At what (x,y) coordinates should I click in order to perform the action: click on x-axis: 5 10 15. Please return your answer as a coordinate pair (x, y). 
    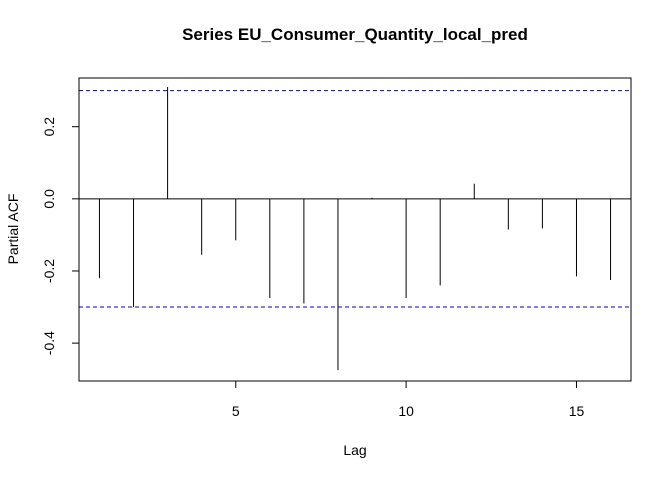
    Looking at the image, I should click on (408, 399).